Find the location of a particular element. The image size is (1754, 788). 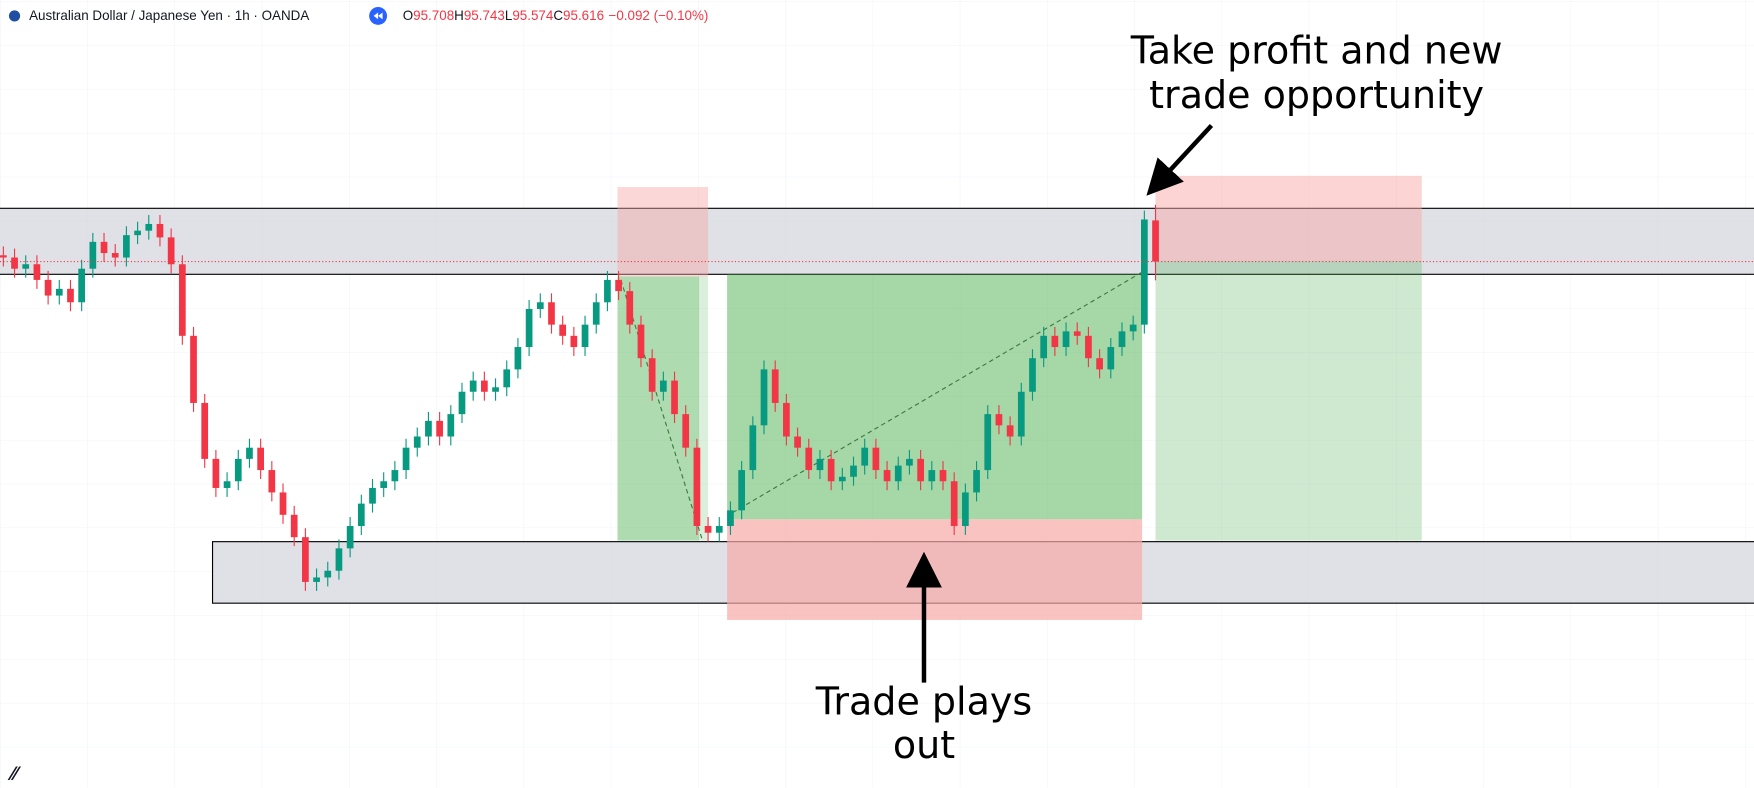

annotation: Trade plays is located at coordinates (923, 701).